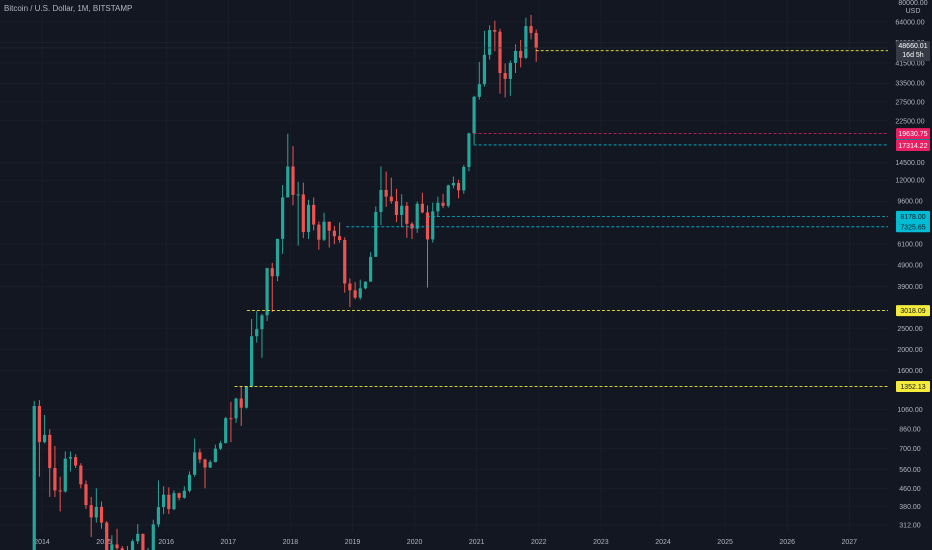 Image resolution: width=932 pixels, height=550 pixels. I want to click on current-price-value: 48660.01, so click(913, 46).